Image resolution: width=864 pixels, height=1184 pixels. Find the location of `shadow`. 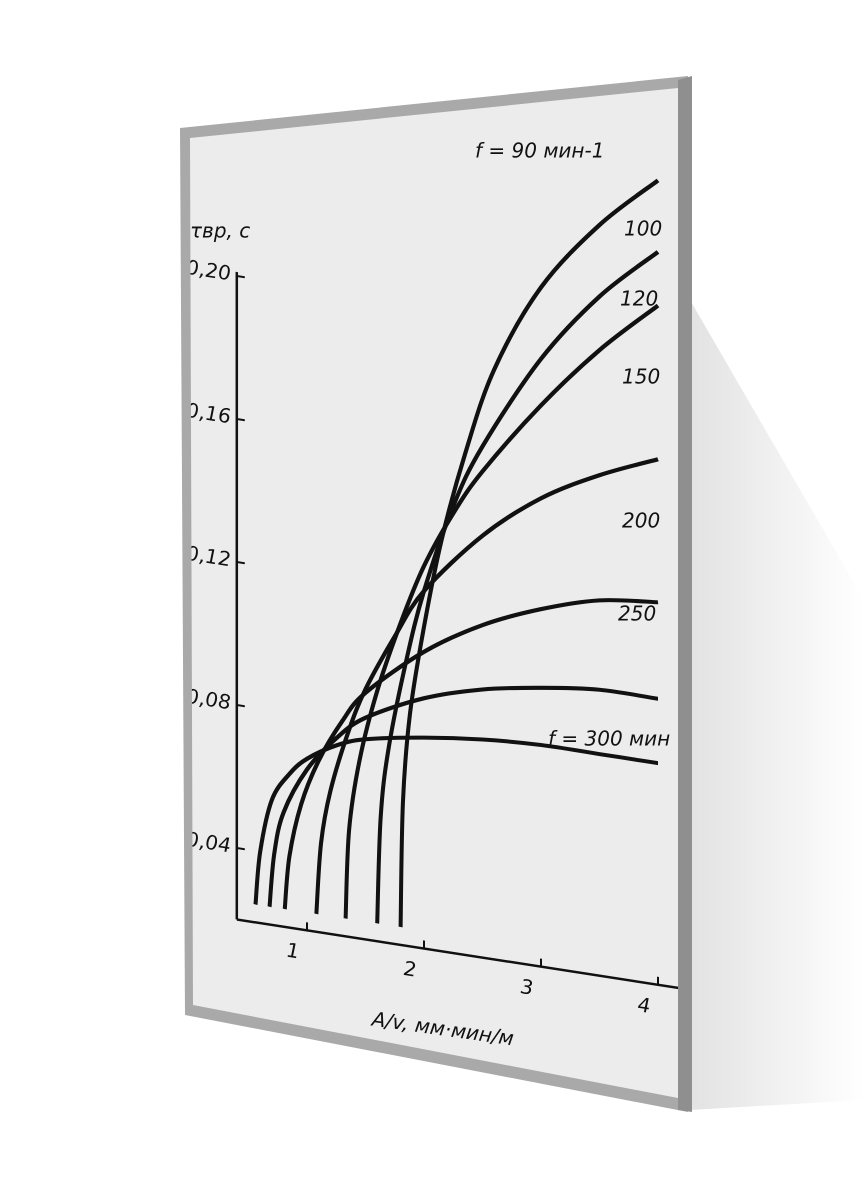

shadow is located at coordinates (777, 705).